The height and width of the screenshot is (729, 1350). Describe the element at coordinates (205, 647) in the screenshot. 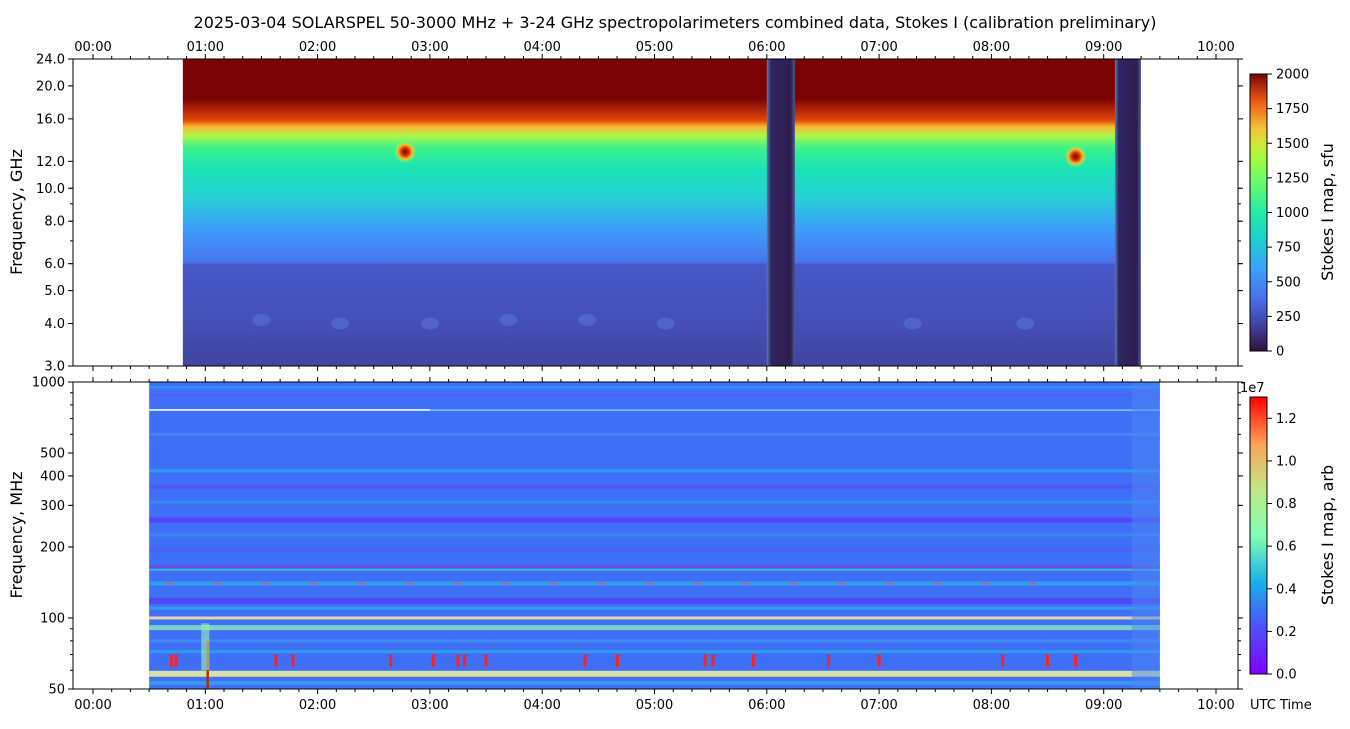

I see `bottom-rfi-spike` at that location.